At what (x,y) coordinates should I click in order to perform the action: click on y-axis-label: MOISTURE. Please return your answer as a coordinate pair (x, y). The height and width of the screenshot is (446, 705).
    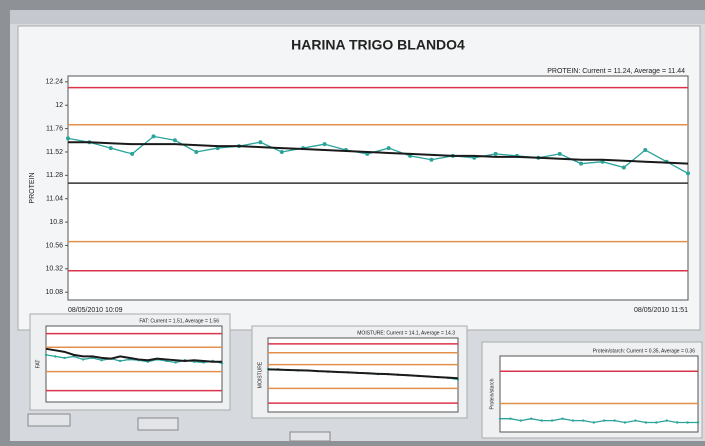
    Looking at the image, I should click on (260, 374).